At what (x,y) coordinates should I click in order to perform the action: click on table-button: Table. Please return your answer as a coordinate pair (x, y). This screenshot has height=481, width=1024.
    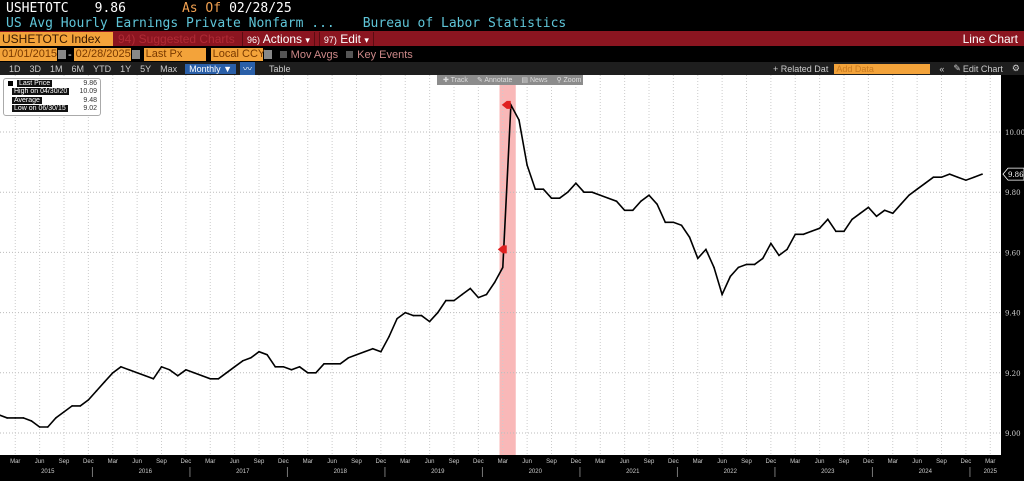
    Looking at the image, I should click on (280, 68).